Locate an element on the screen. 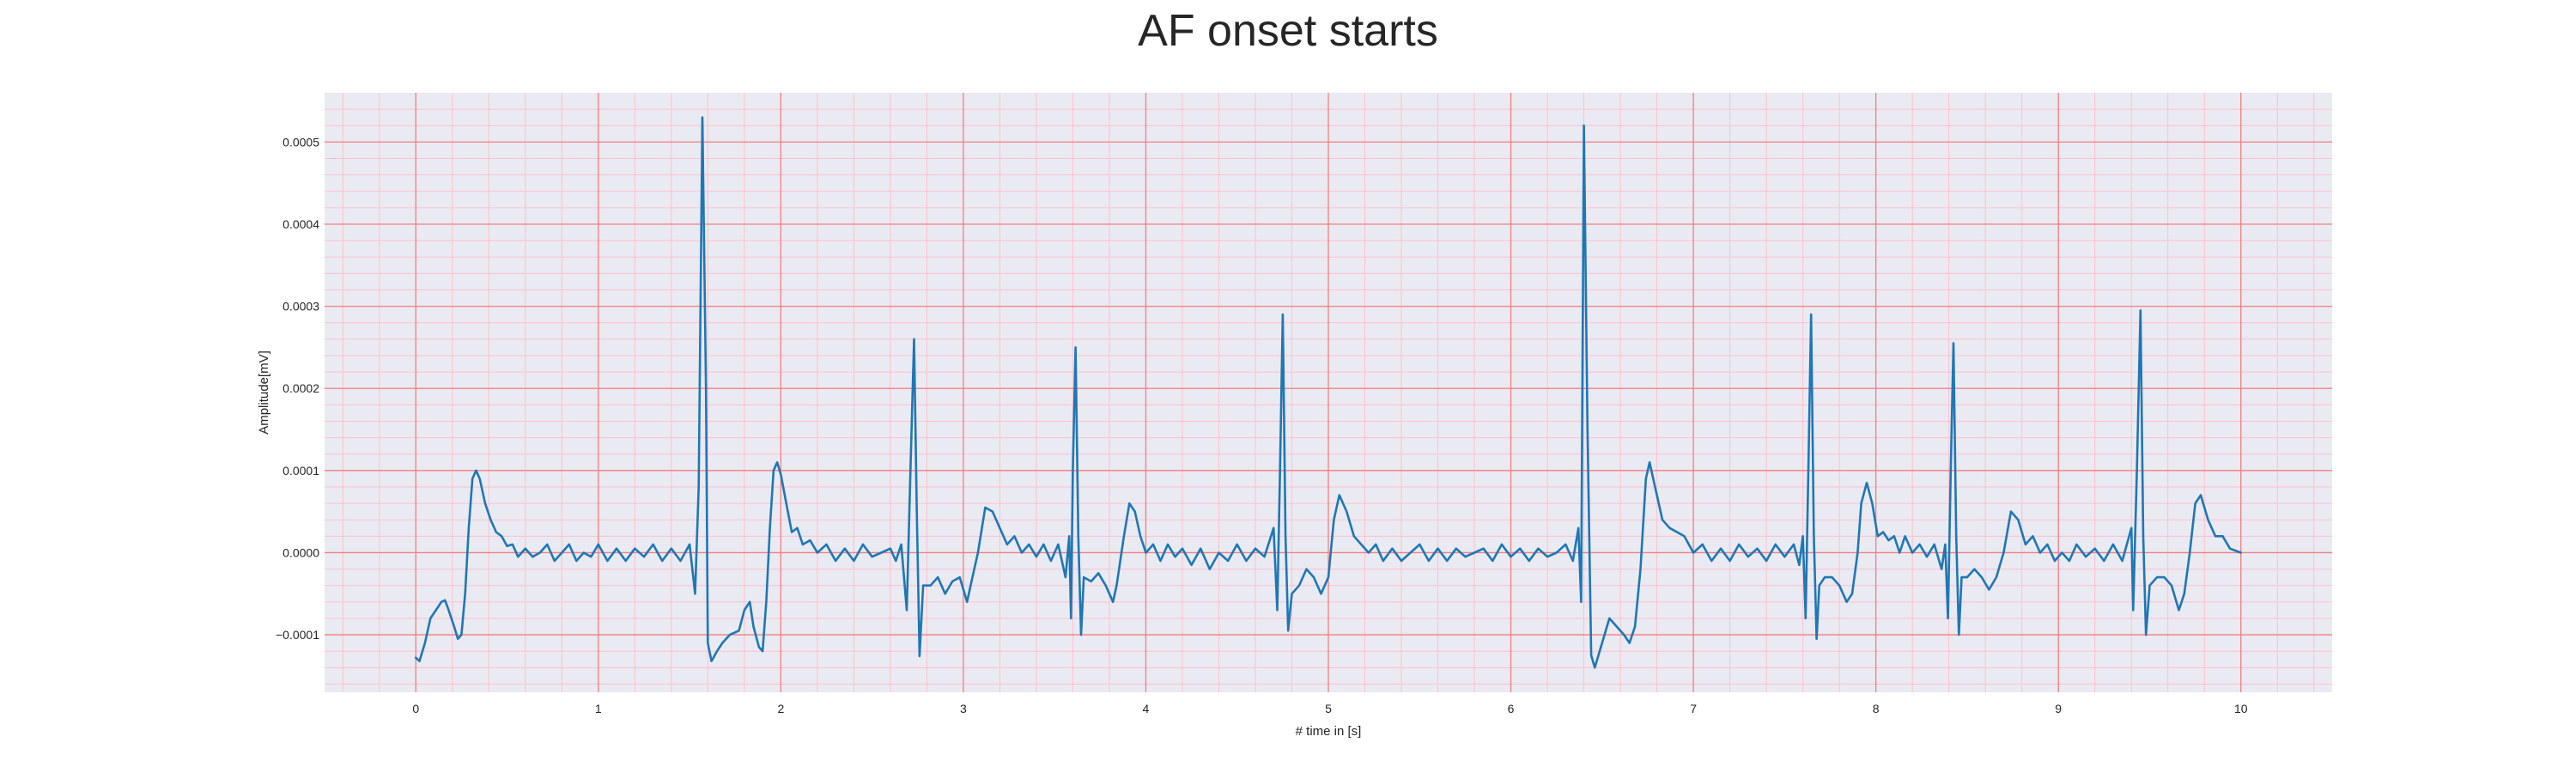  x-tick-label: 4 is located at coordinates (1146, 708).